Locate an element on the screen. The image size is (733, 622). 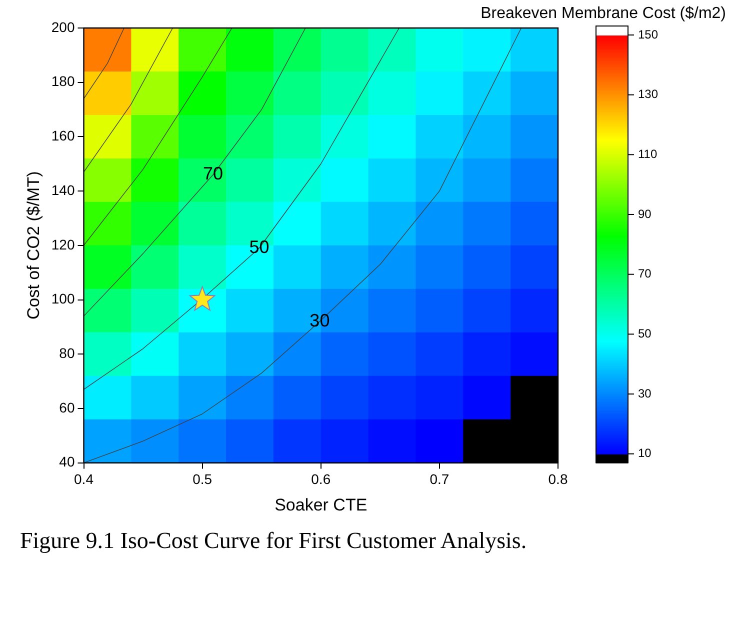
color-bar-label: 30 is located at coordinates (645, 393).